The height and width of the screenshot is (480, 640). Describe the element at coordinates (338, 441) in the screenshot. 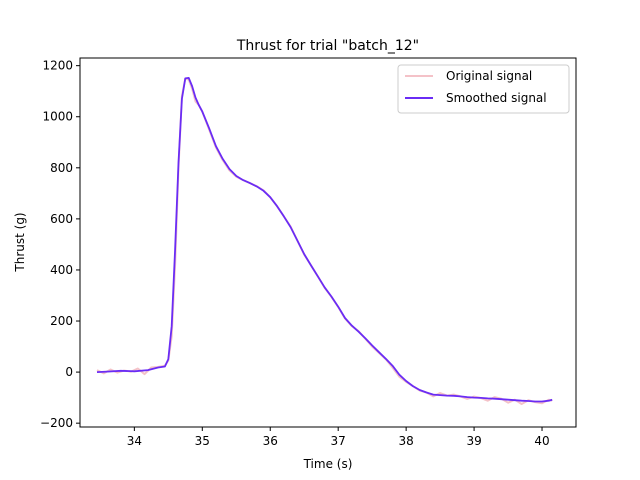

I see `x-tick-label: 37` at that location.